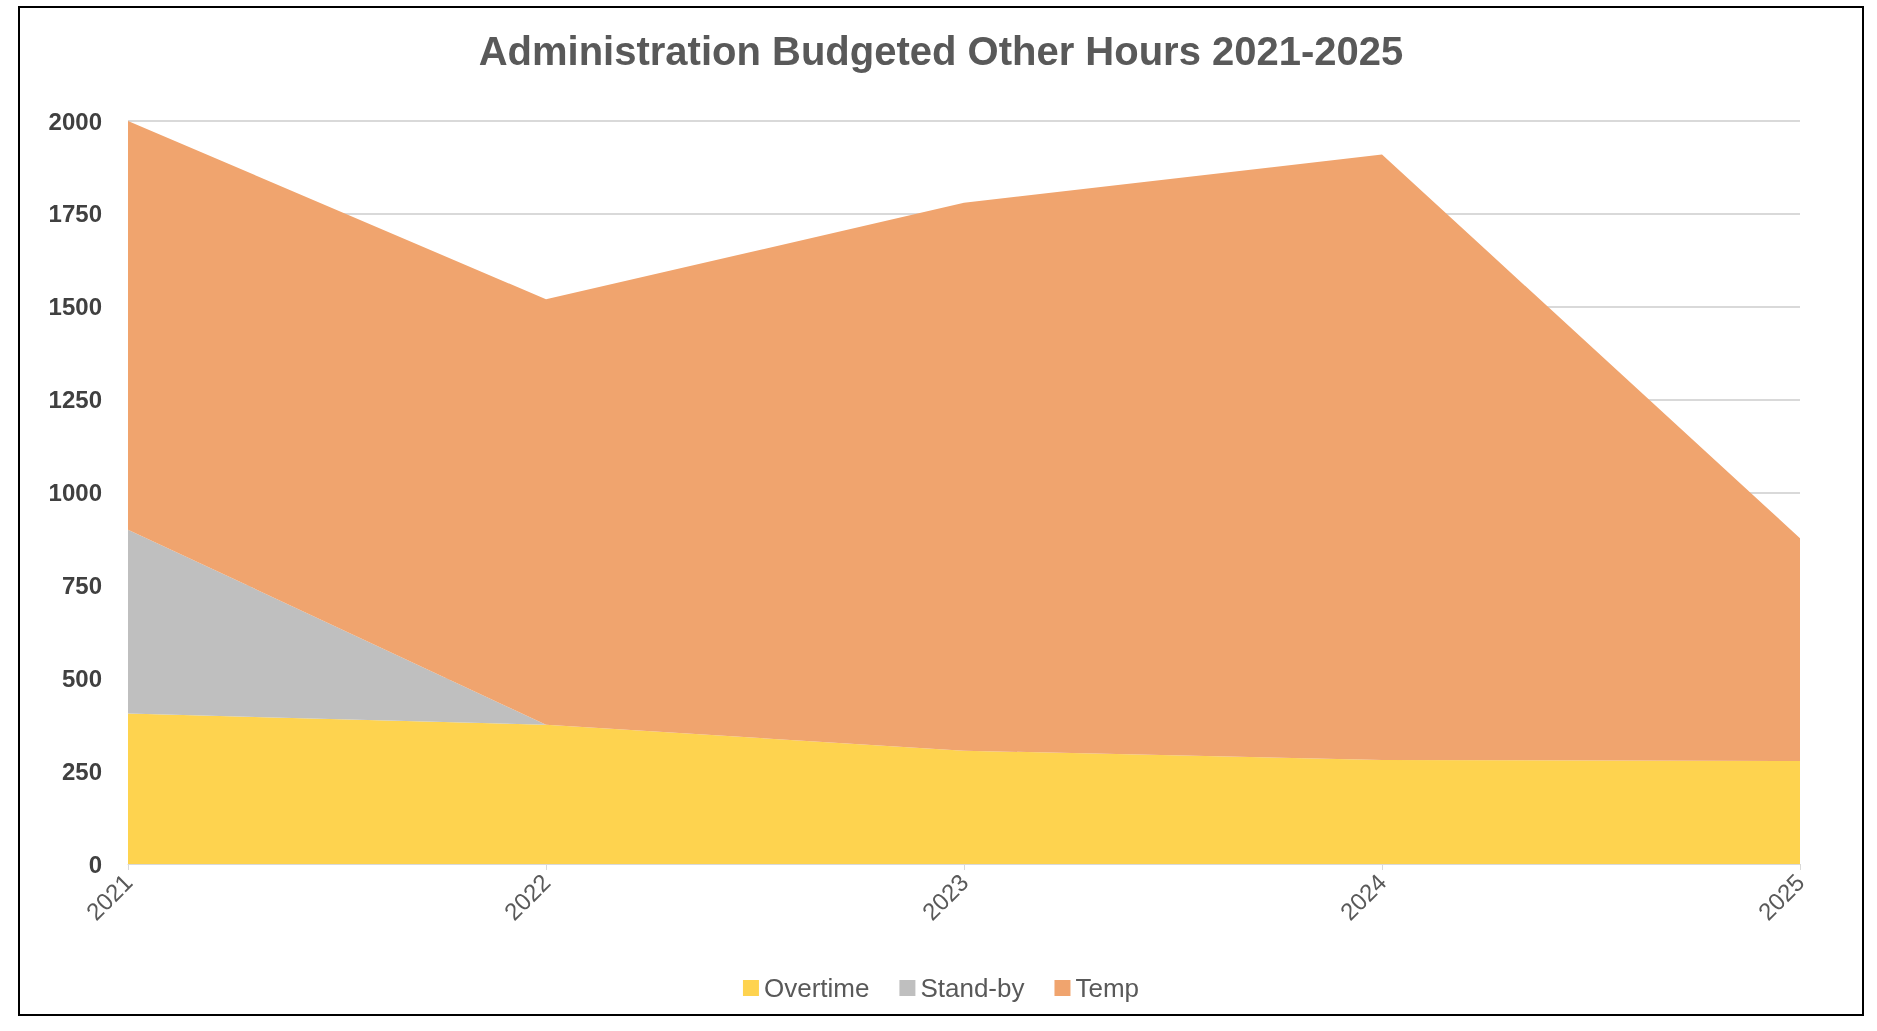  Describe the element at coordinates (81, 585) in the screenshot. I see `y-tick-label: 750` at that location.